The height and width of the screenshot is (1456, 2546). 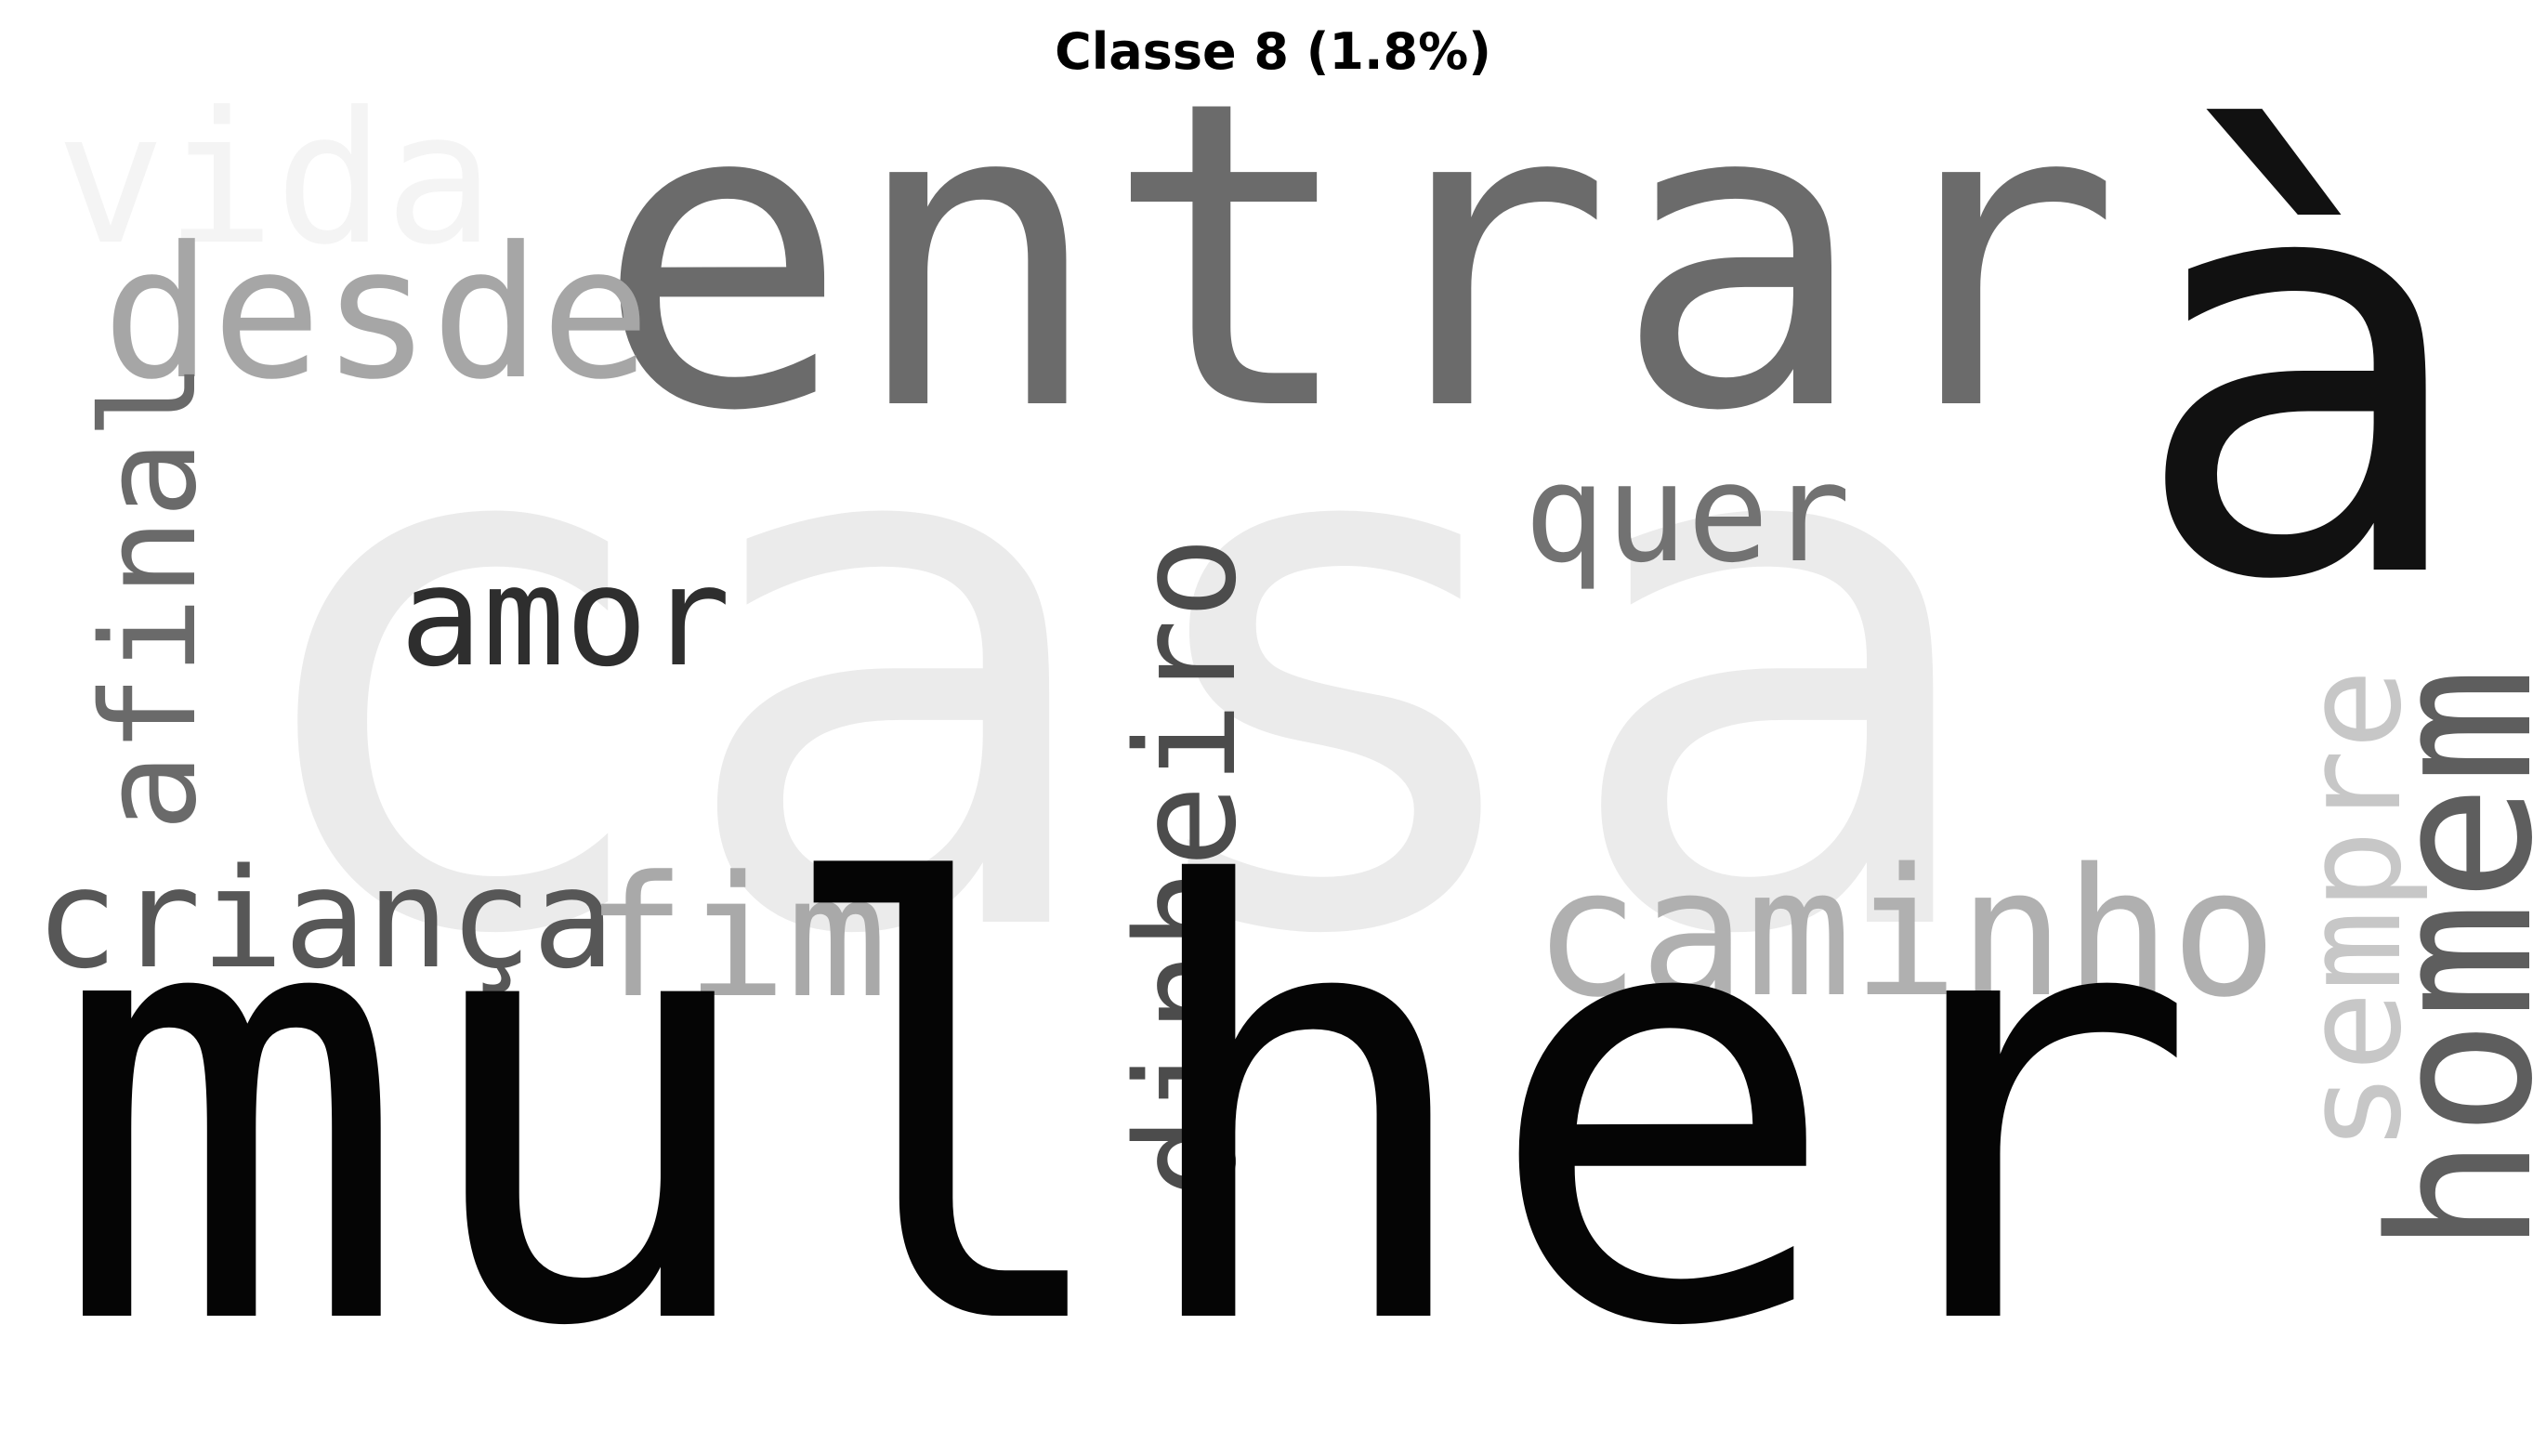 What do you see at coordinates (276, 179) in the screenshot?
I see `word-vida: vida` at bounding box center [276, 179].